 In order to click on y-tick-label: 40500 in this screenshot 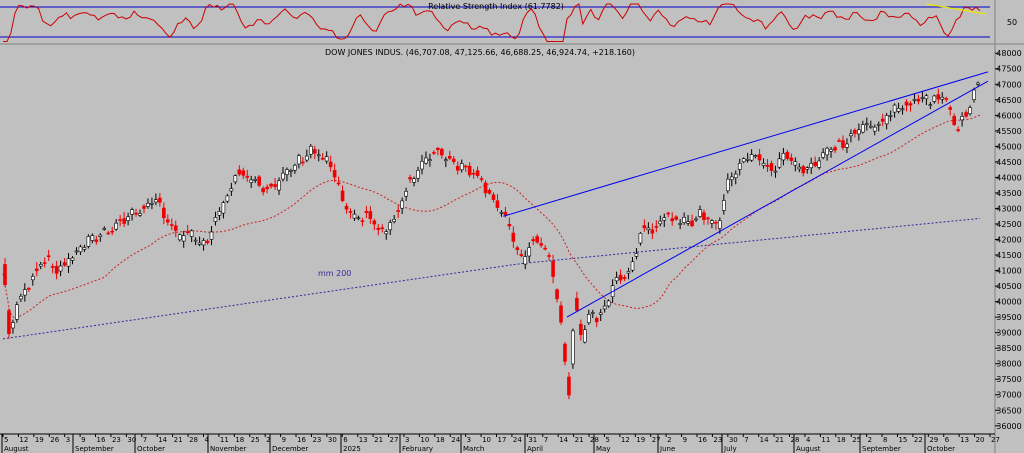, I will do `click(1008, 286)`.